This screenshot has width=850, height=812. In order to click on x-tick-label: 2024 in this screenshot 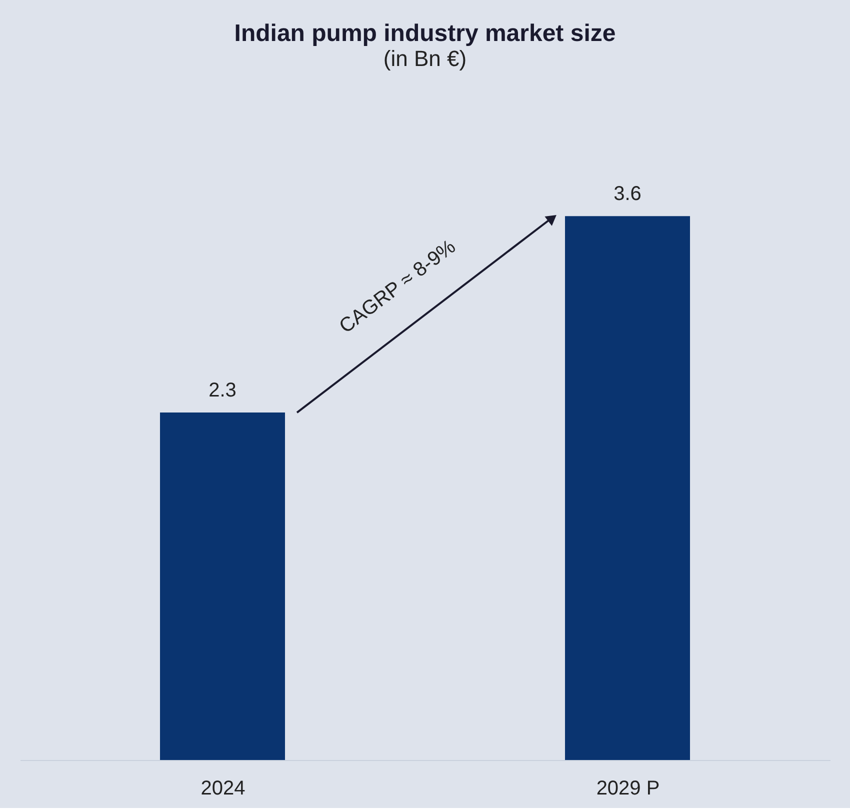, I will do `click(223, 789)`.